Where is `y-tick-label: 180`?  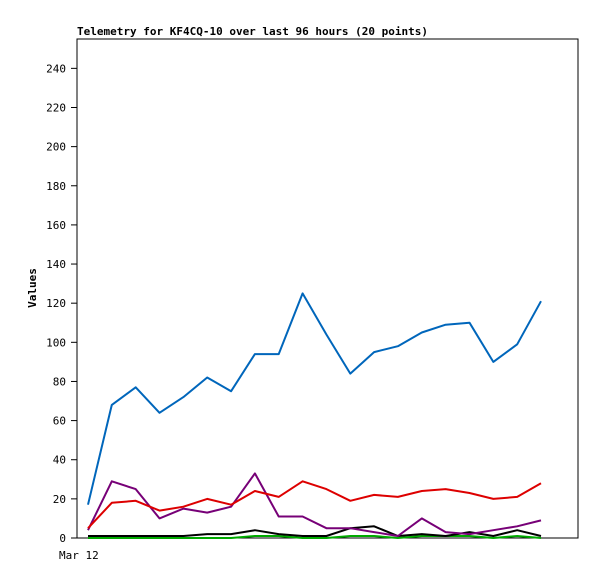 y-tick-label: 180 is located at coordinates (56, 186).